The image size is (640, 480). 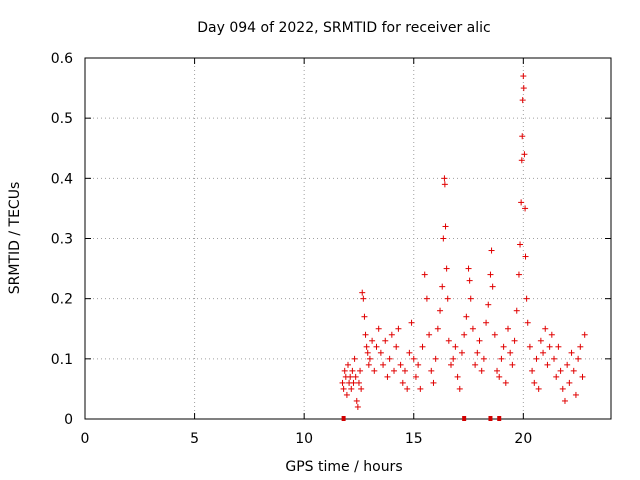 What do you see at coordinates (62, 119) in the screenshot?
I see `y-tick-label: 0.5` at bounding box center [62, 119].